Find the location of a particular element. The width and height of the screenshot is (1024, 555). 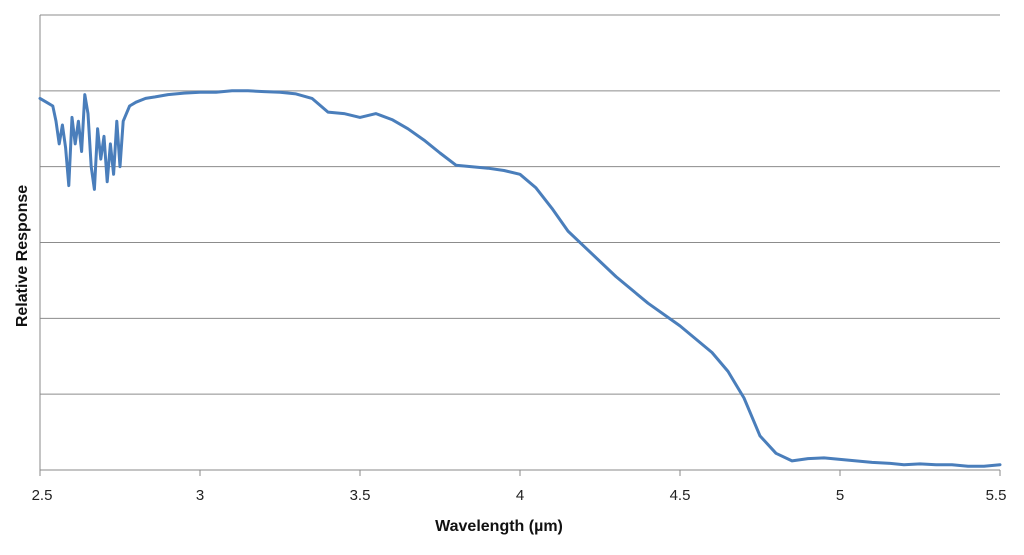

x-tick-label: 4.5 is located at coordinates (680, 495).